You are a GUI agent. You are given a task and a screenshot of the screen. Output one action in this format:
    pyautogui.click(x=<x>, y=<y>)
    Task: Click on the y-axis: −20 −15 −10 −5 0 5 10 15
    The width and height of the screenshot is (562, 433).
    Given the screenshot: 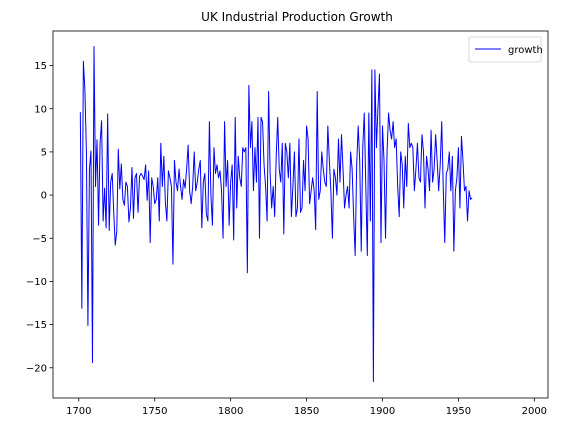 What is the action you would take?
    pyautogui.click(x=39, y=217)
    